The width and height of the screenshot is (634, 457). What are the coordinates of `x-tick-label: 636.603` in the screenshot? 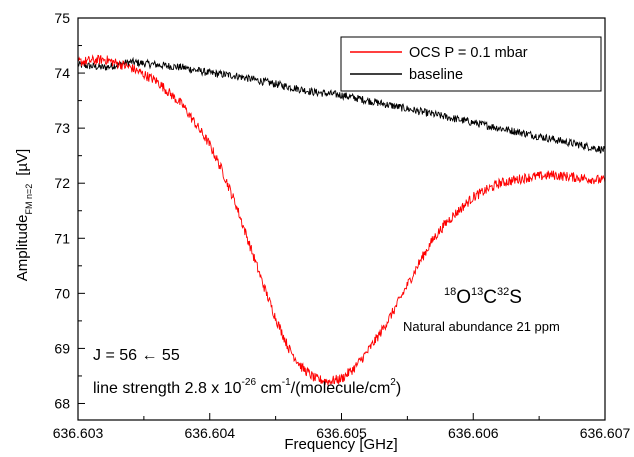 It's located at (78, 433).